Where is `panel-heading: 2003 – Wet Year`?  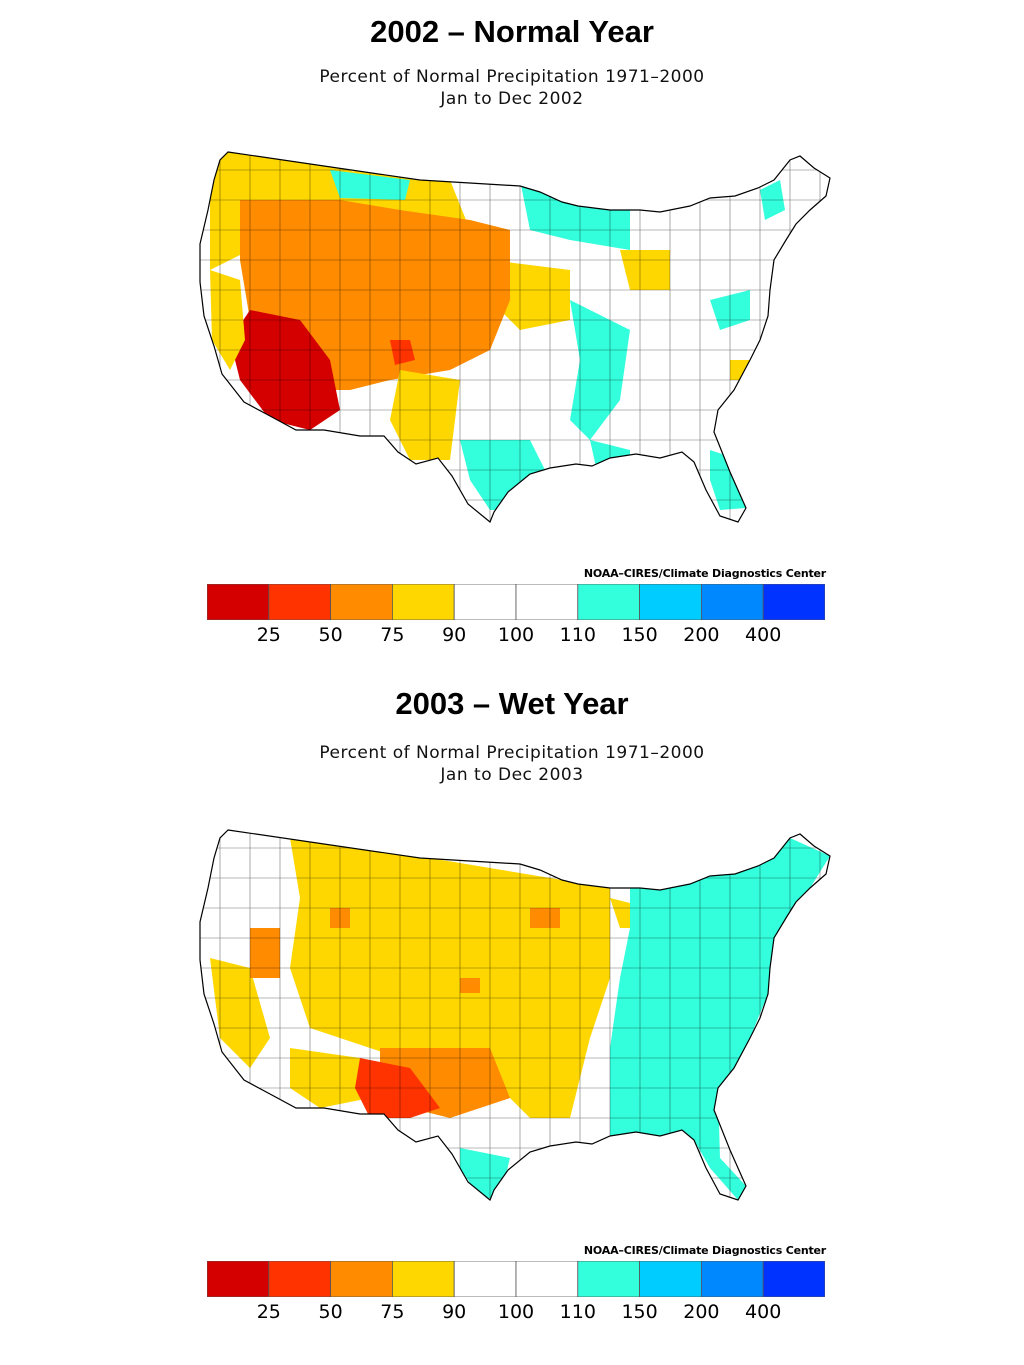
panel-heading: 2003 – Wet Year is located at coordinates (512, 703).